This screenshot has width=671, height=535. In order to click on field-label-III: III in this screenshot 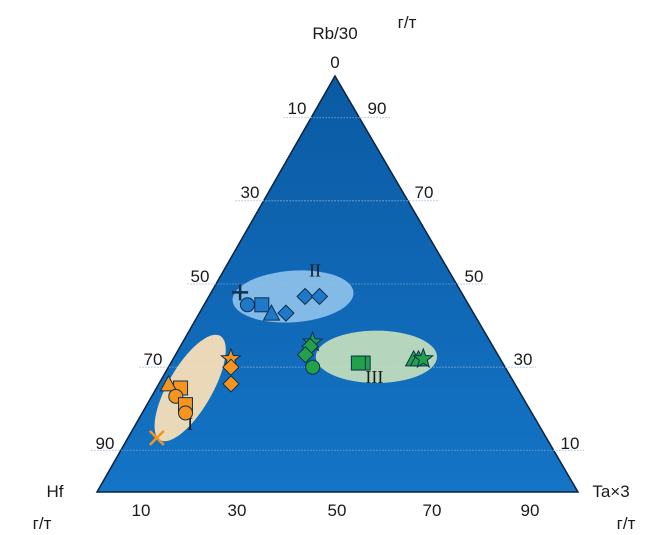, I will do `click(374, 377)`.